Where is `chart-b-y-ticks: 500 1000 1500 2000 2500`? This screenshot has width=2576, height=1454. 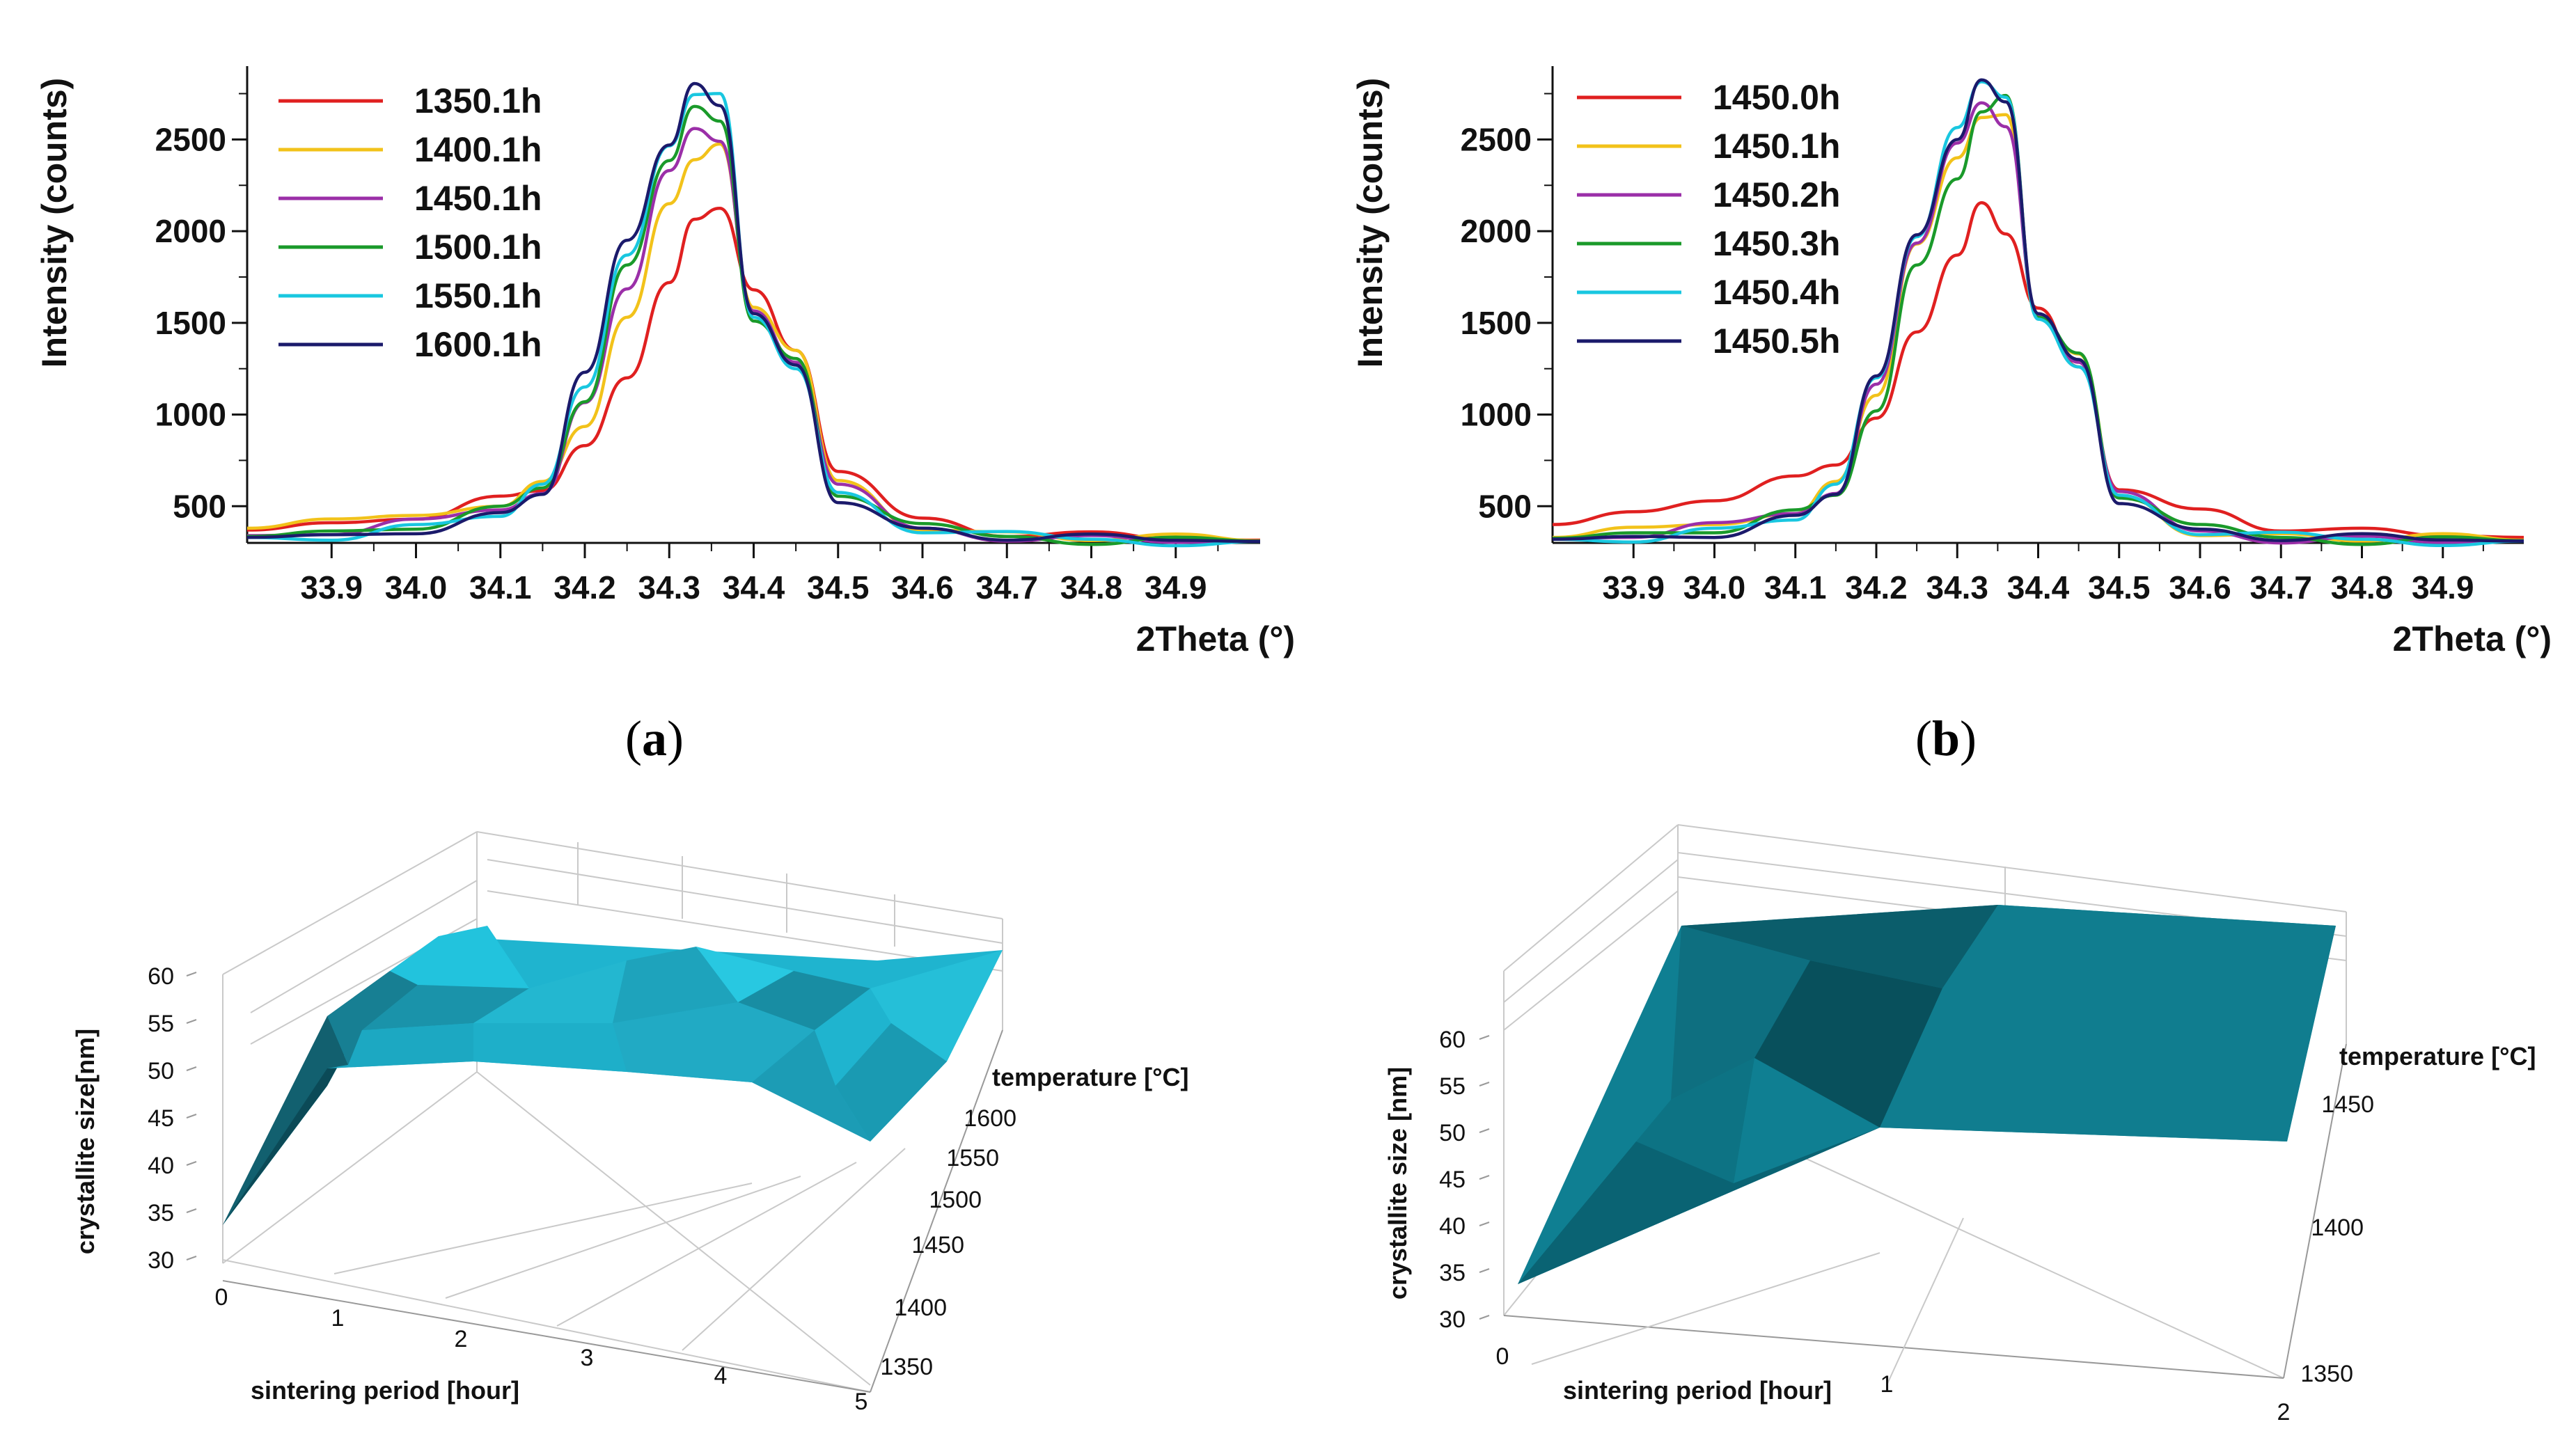
chart-b-y-ticks: 500 1000 1500 2000 2500 is located at coordinates (1507, 309).